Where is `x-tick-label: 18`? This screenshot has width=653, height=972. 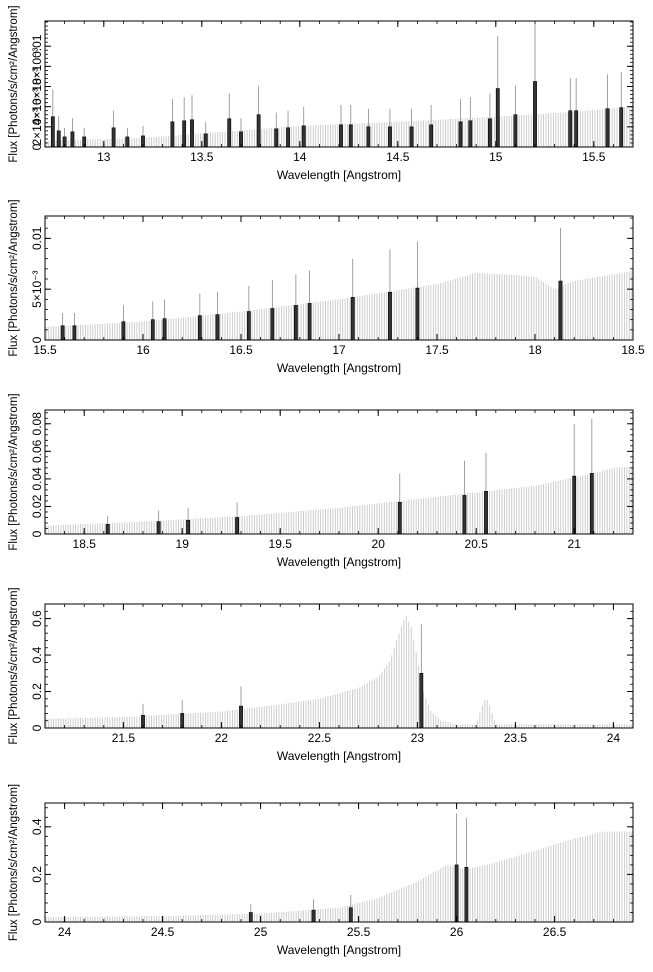
x-tick-label: 18 is located at coordinates (535, 350).